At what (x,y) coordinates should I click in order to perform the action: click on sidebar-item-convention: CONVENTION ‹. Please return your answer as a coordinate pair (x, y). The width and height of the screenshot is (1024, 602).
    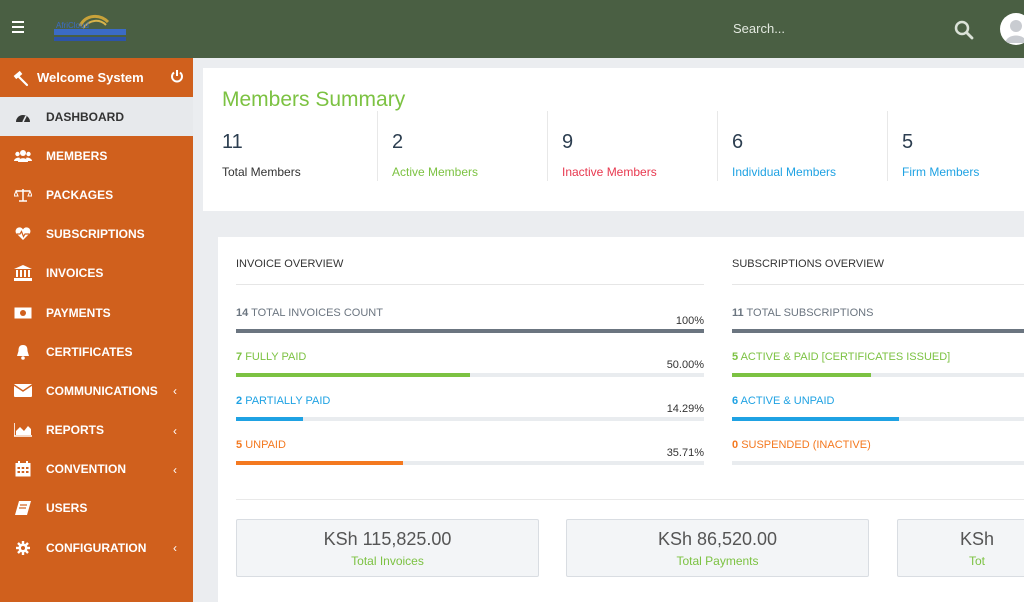
    Looking at the image, I should click on (96, 469).